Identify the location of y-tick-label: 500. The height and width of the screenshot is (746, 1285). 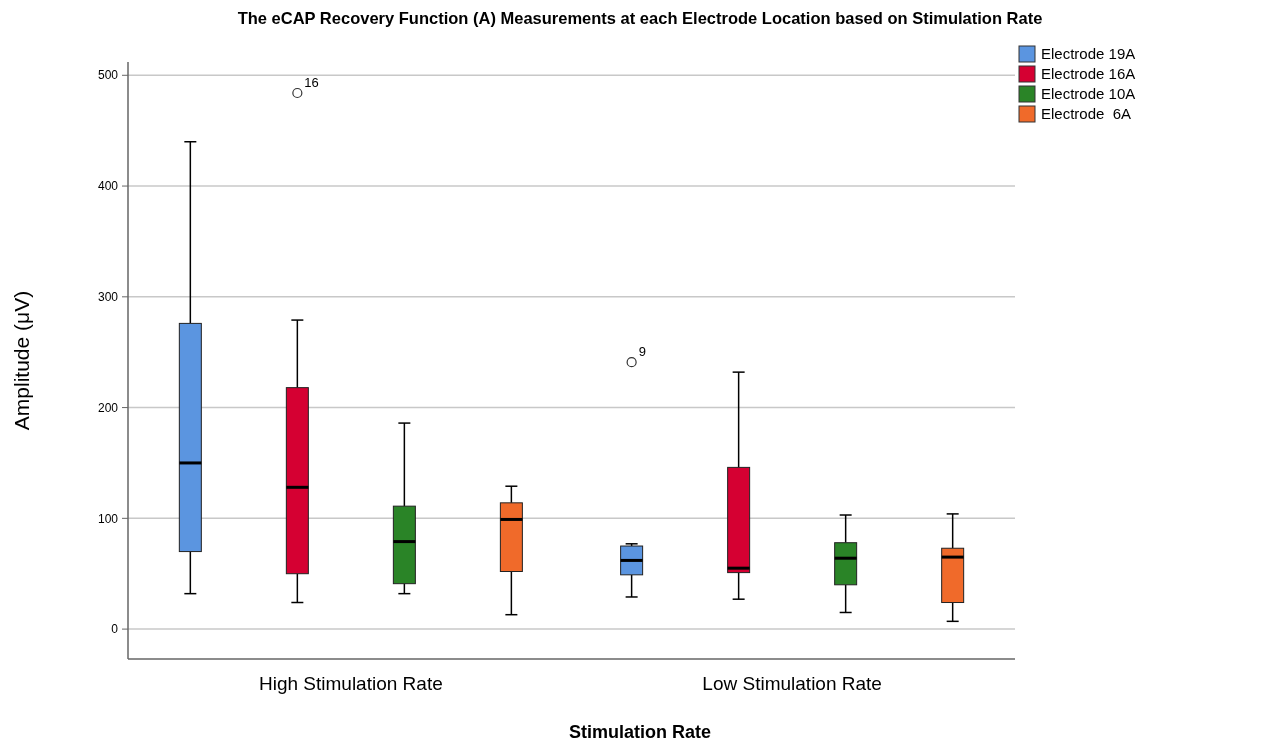
(108, 75).